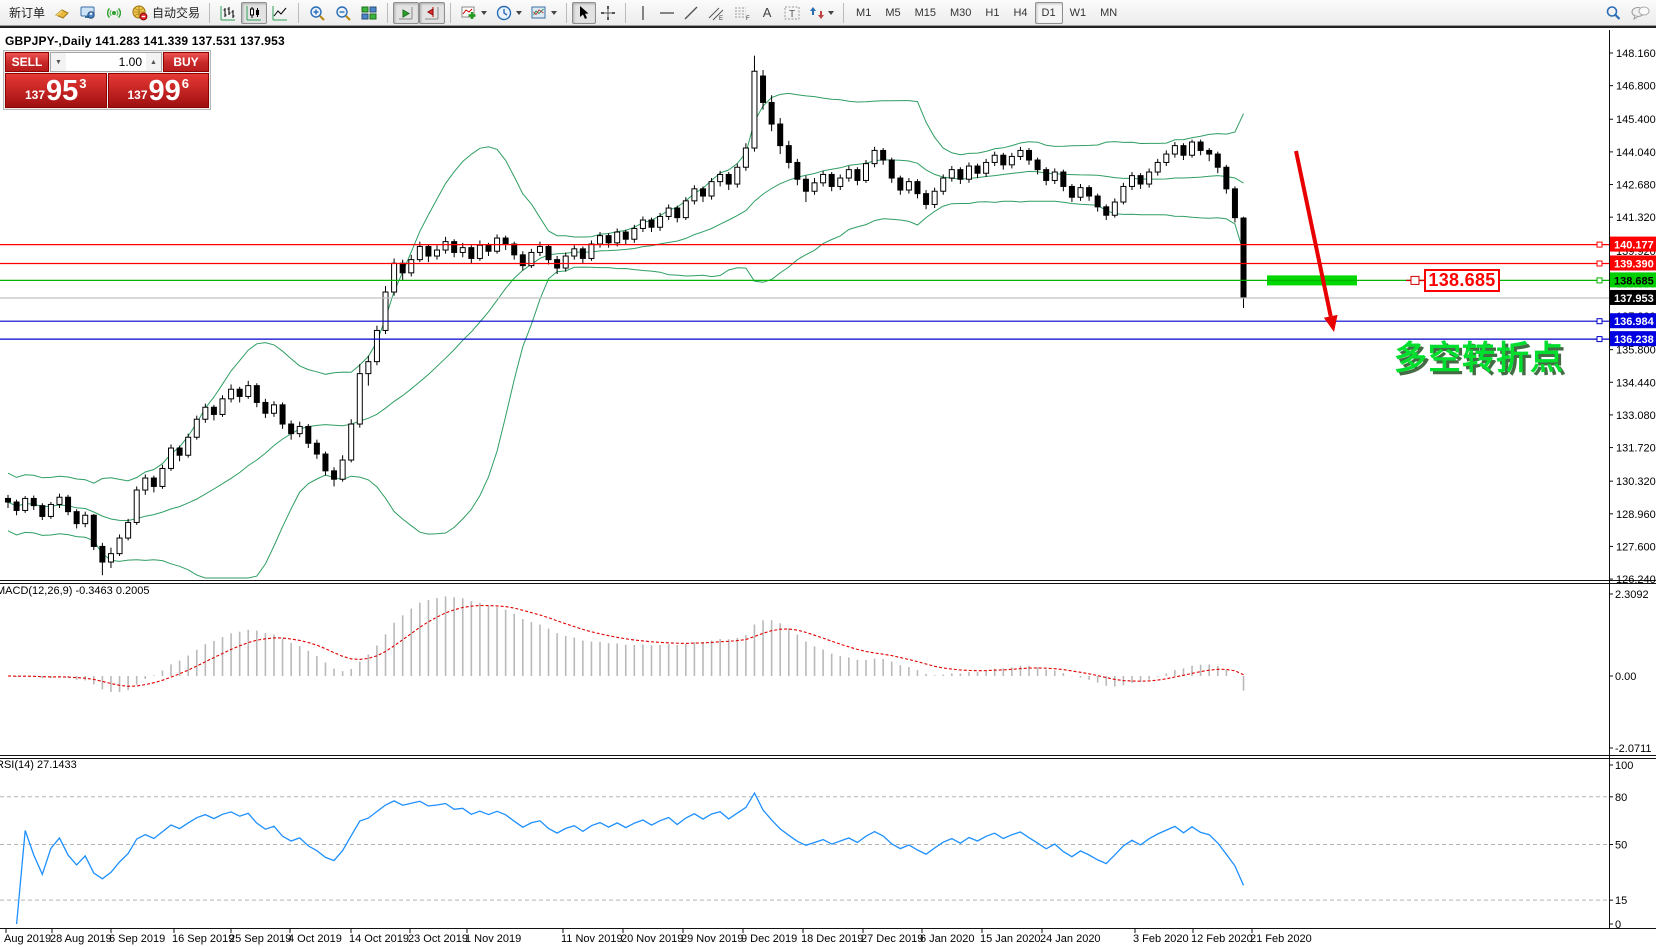 Image resolution: width=1656 pixels, height=947 pixels. Describe the element at coordinates (58, 62) in the screenshot. I see `volume-decrease-button: ▼` at that location.